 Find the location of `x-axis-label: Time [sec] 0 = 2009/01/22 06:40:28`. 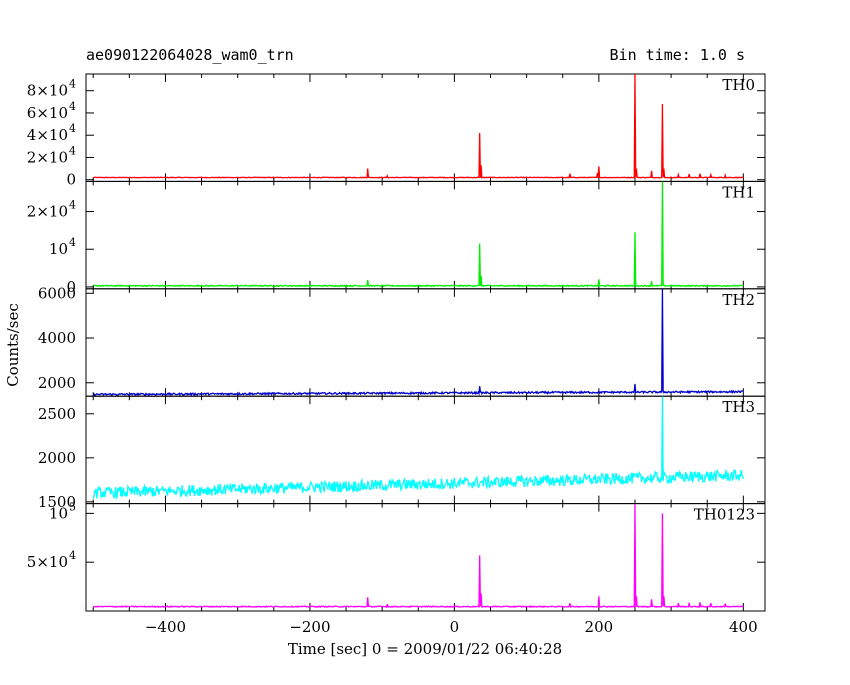

x-axis-label: Time [sec] 0 = 2009/01/22 06:40:28 is located at coordinates (425, 649).